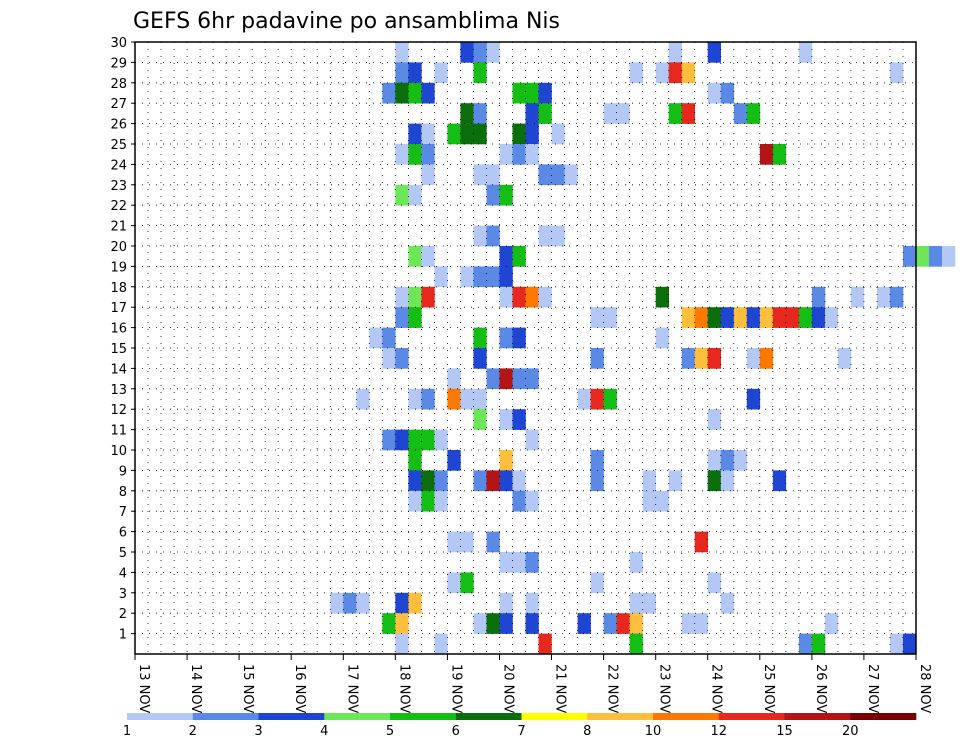 The height and width of the screenshot is (742, 960). What do you see at coordinates (784, 731) in the screenshot?
I see `legend-label-15: 15` at bounding box center [784, 731].